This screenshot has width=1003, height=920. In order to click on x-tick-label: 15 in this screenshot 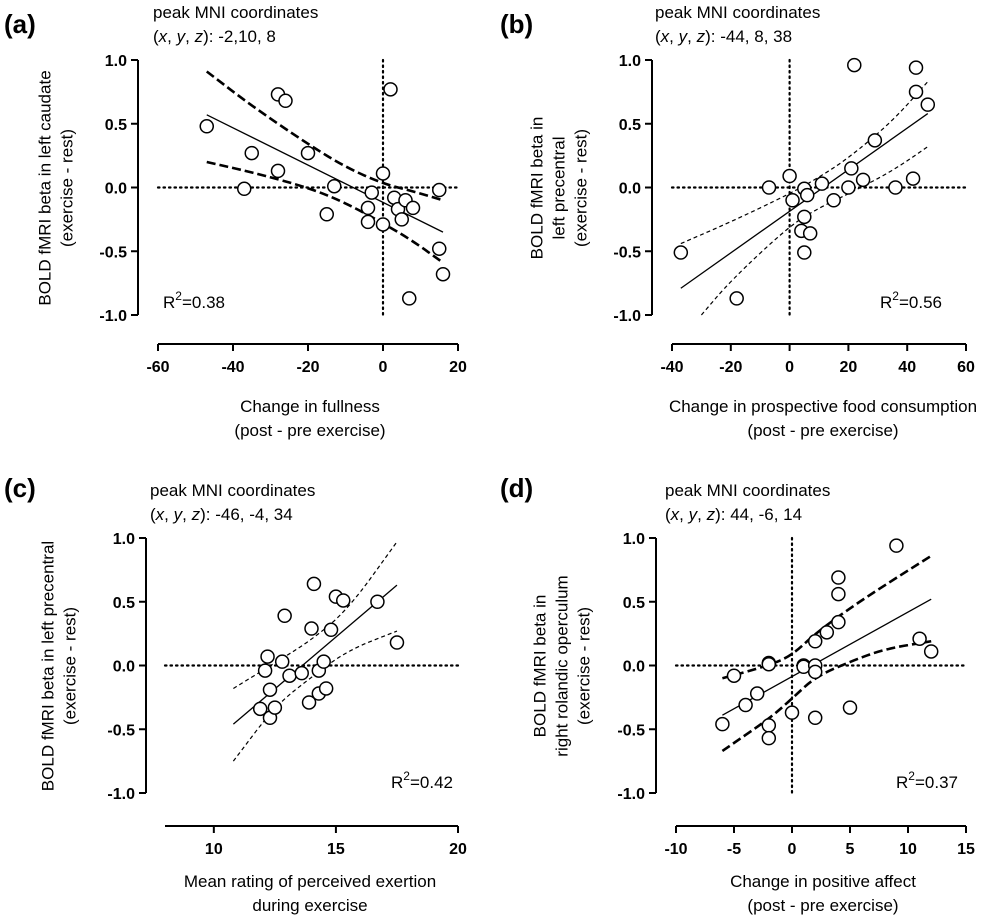, I will do `click(966, 849)`.